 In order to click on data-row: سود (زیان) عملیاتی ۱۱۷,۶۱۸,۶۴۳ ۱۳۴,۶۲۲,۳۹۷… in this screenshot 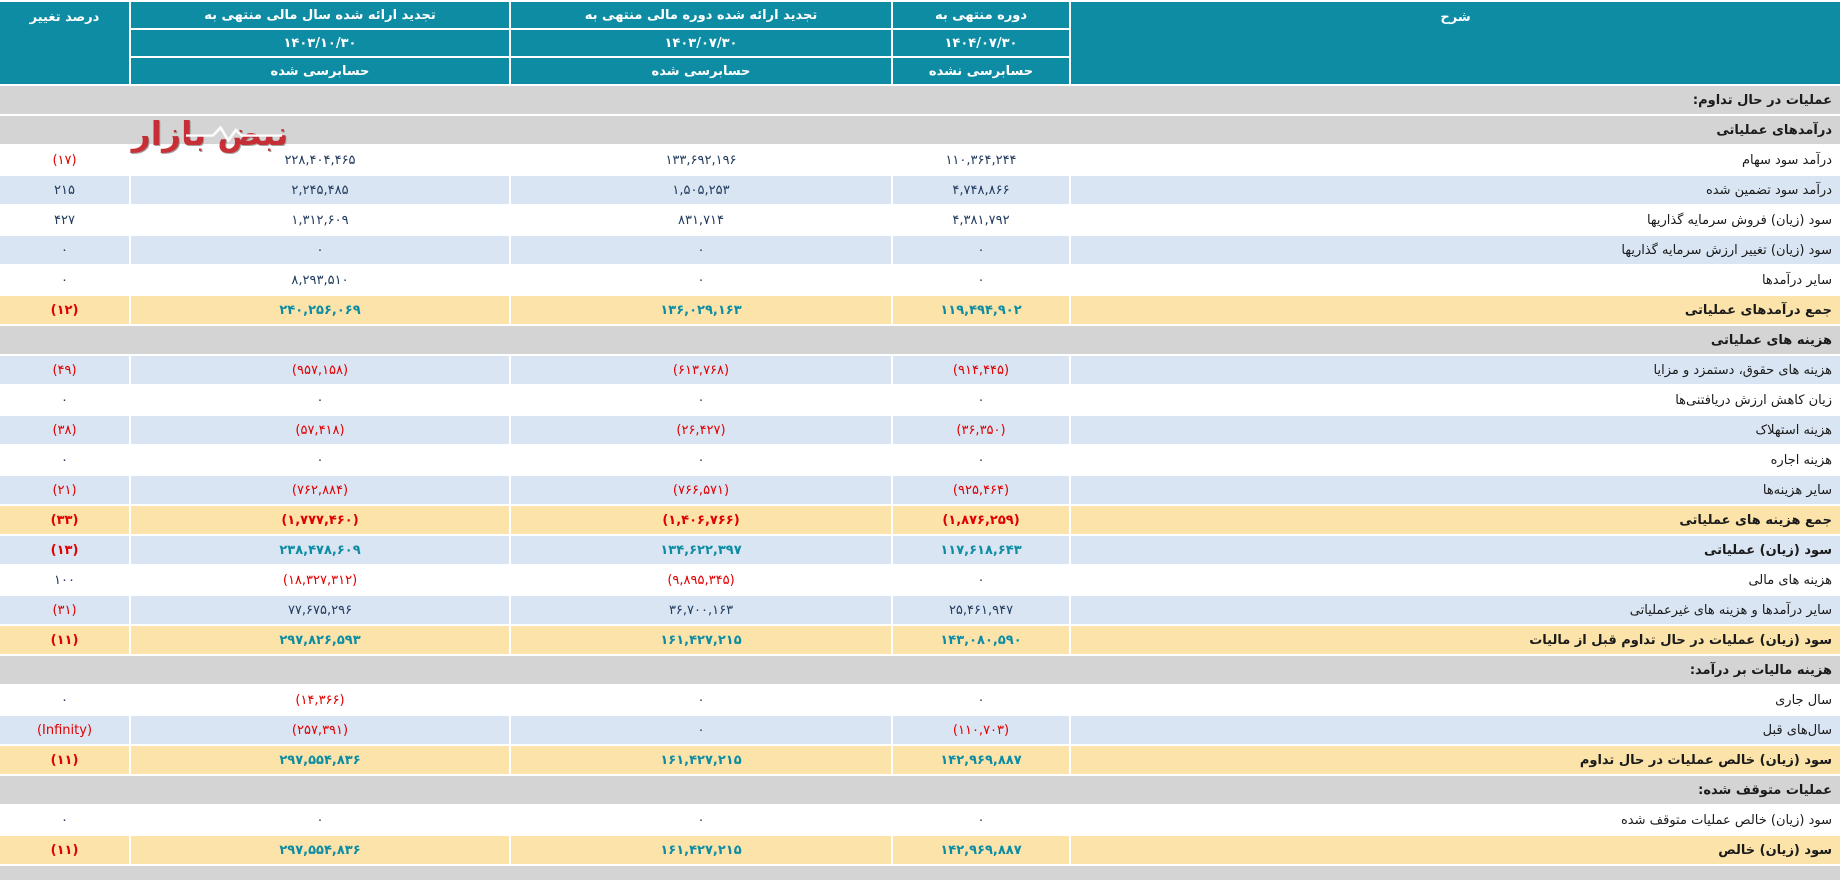, I will do `click(921, 550)`.